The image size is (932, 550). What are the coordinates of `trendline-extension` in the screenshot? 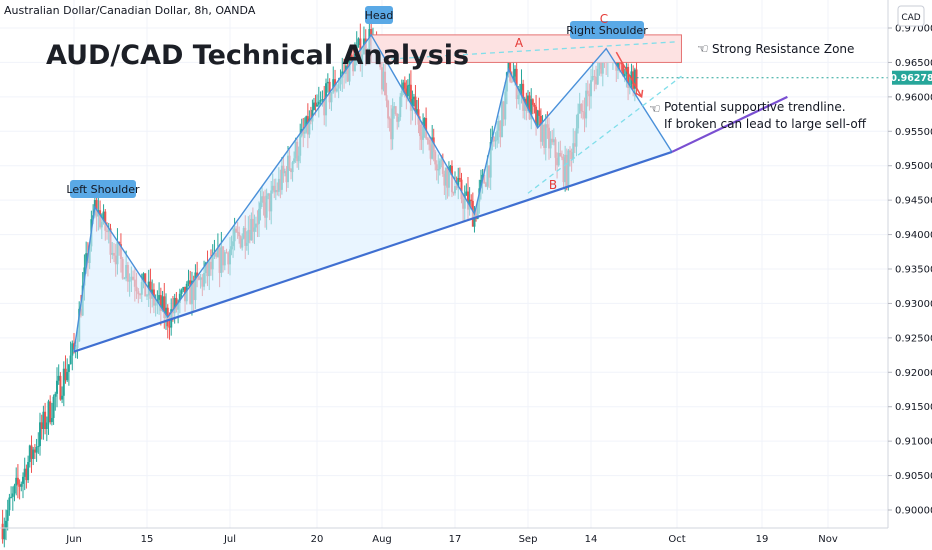 It's located at (729, 124).